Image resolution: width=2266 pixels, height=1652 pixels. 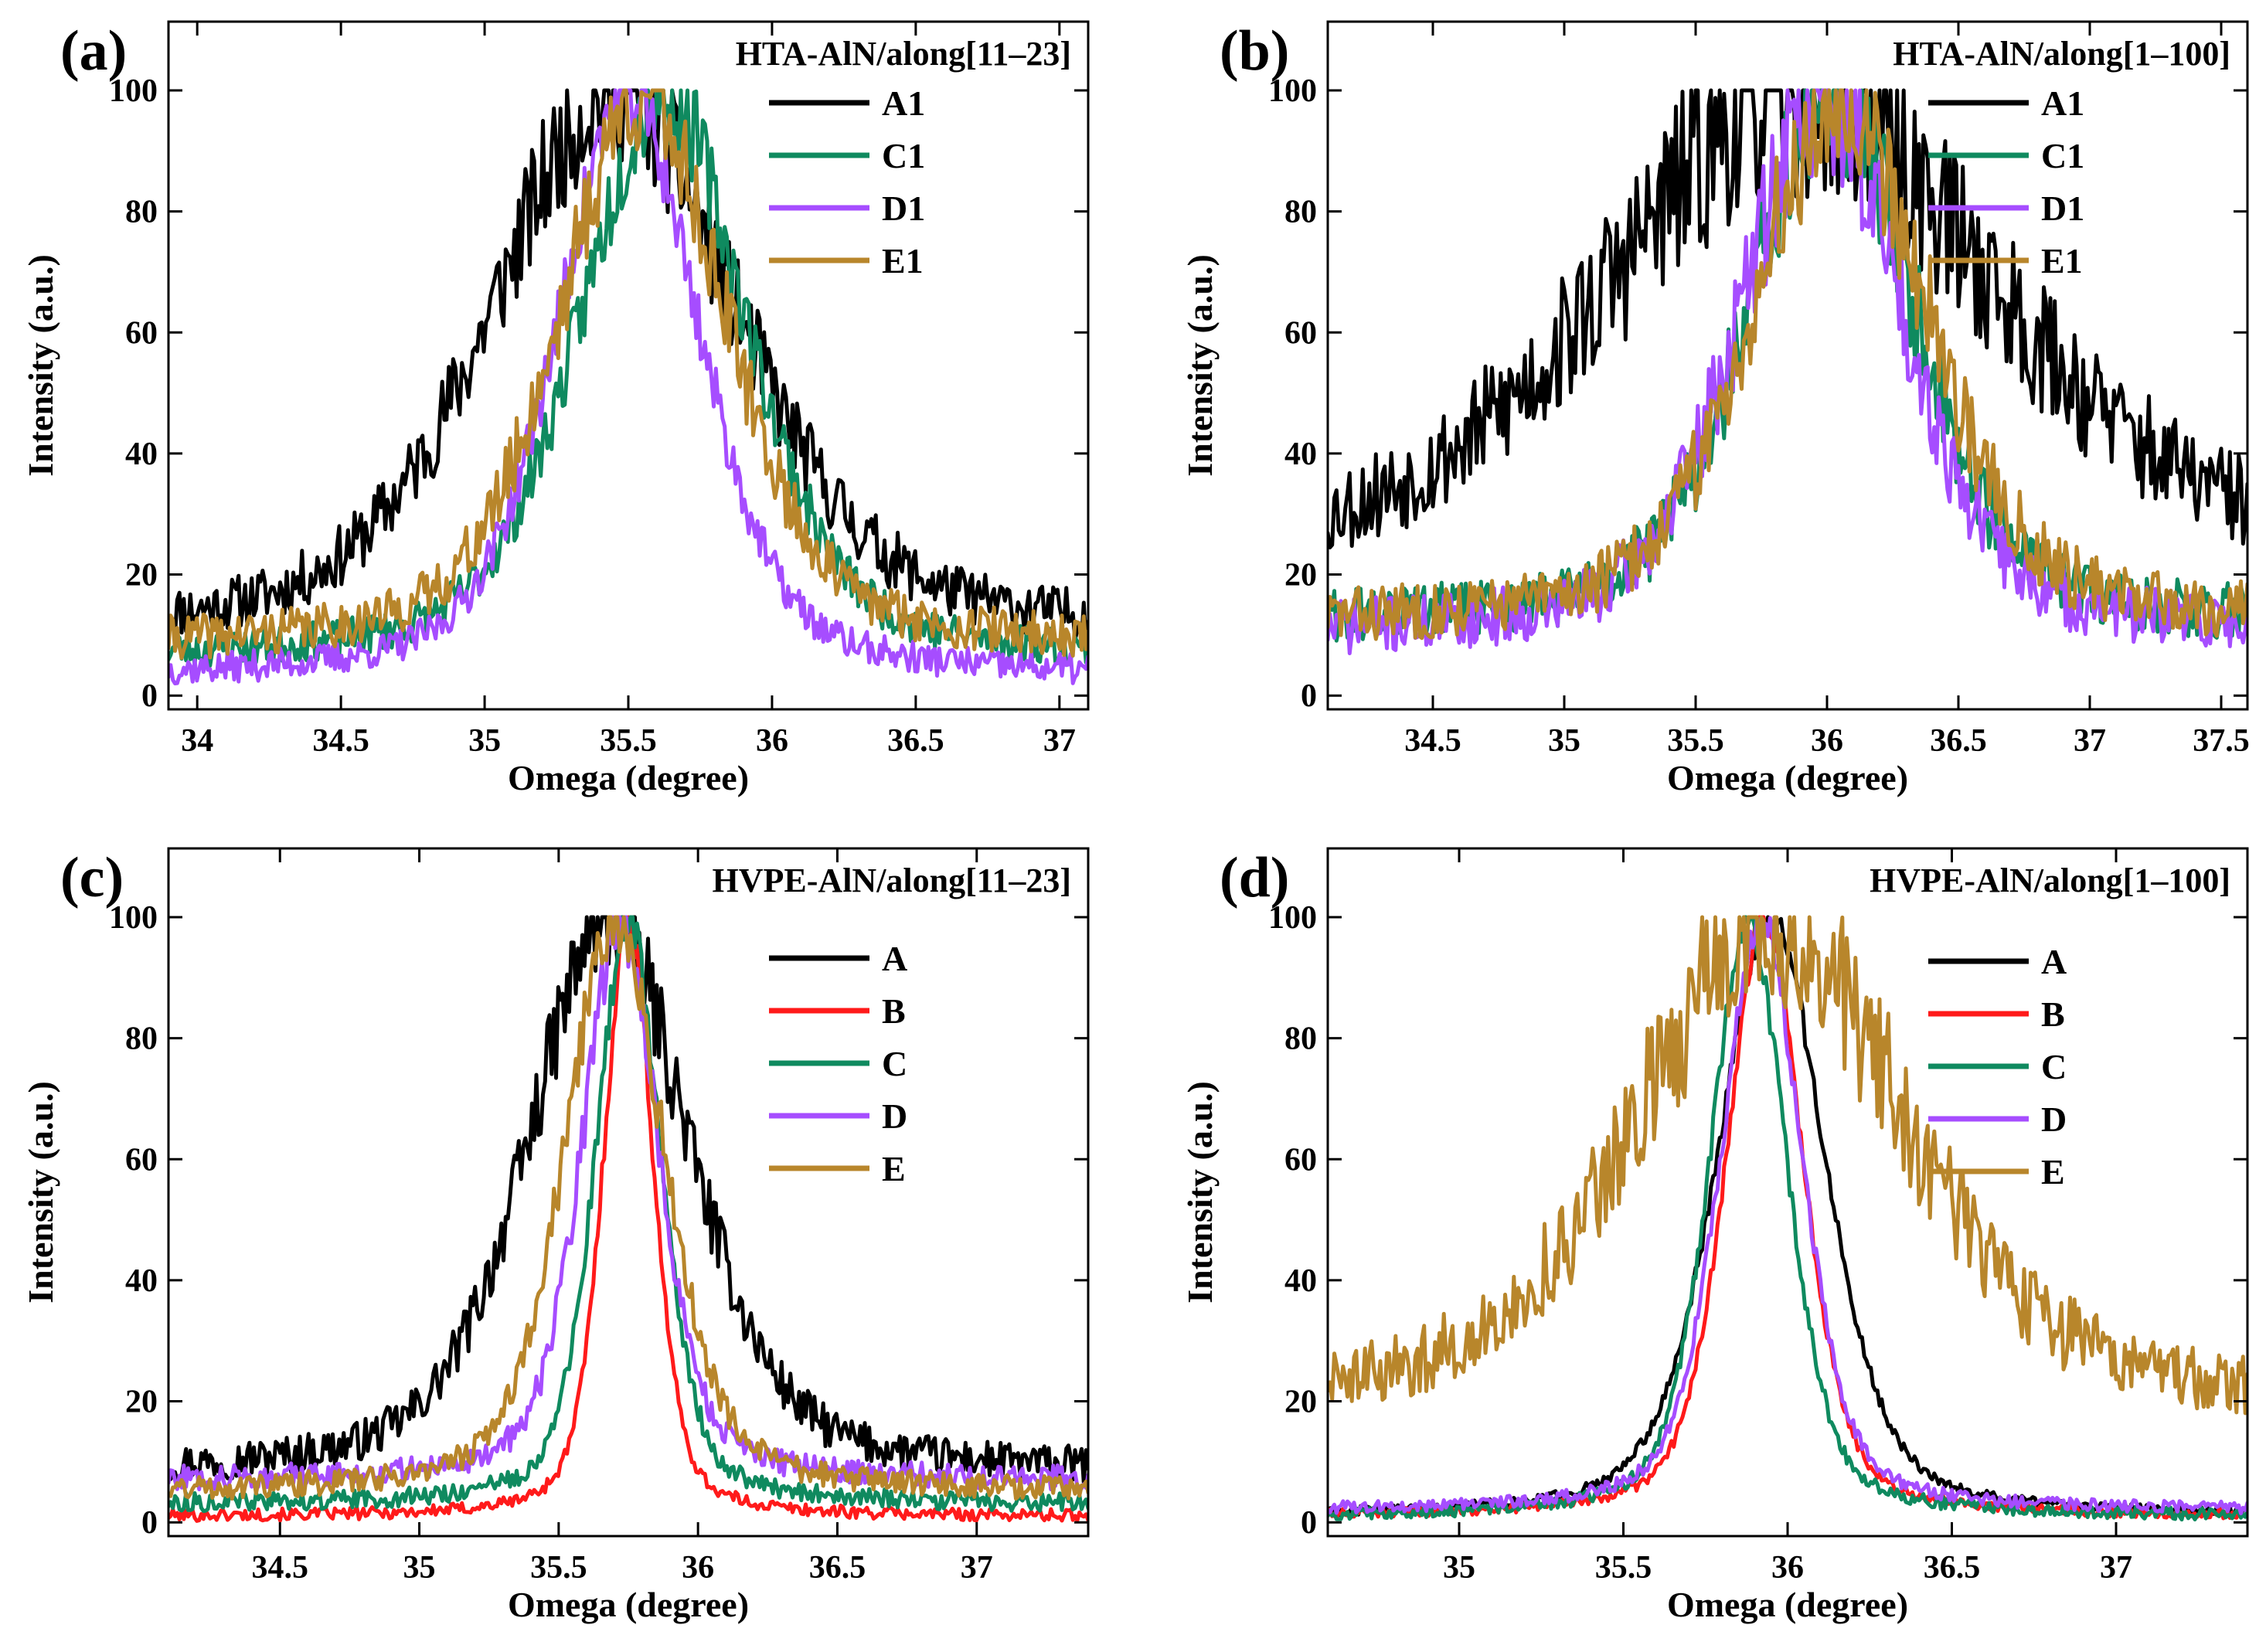 What do you see at coordinates (903, 54) in the screenshot?
I see `panel-title: HTA-AlN/along[11–23]` at bounding box center [903, 54].